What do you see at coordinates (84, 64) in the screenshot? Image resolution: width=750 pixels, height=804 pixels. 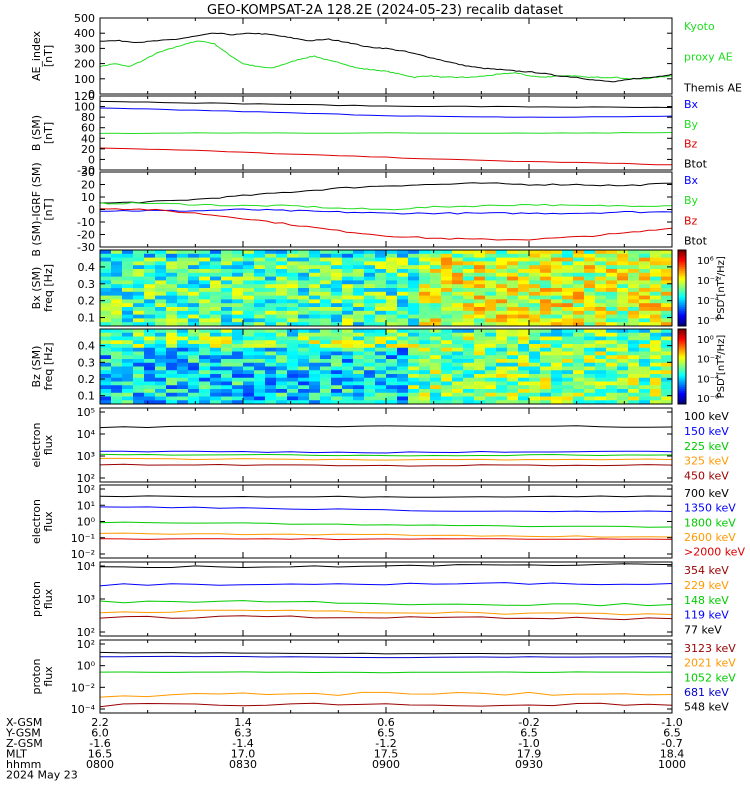 I see `ytick-label-ae-3: 200` at bounding box center [84, 64].